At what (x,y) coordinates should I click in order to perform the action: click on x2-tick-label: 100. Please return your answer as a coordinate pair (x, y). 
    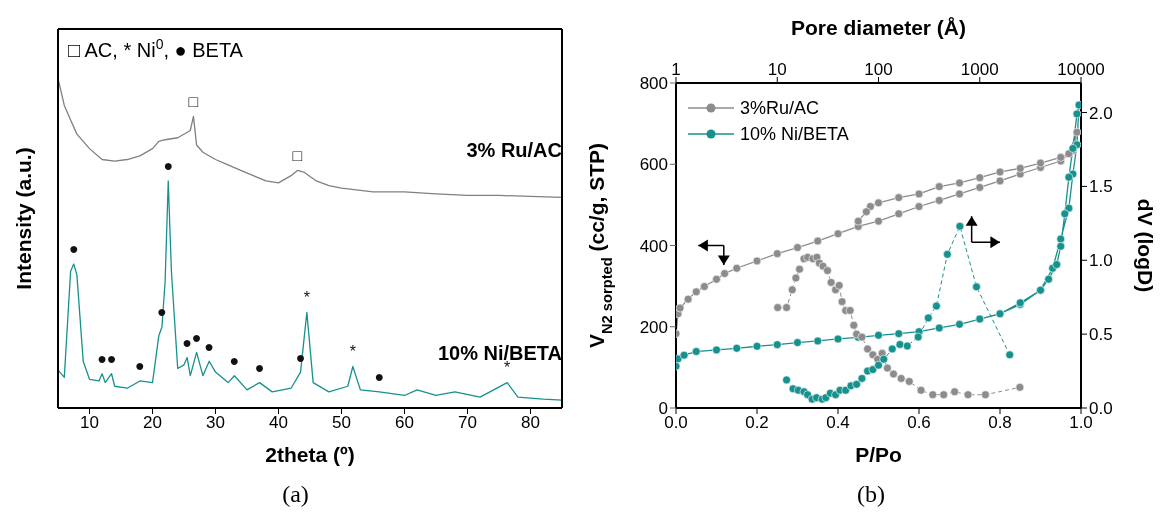
    Looking at the image, I should click on (878, 69).